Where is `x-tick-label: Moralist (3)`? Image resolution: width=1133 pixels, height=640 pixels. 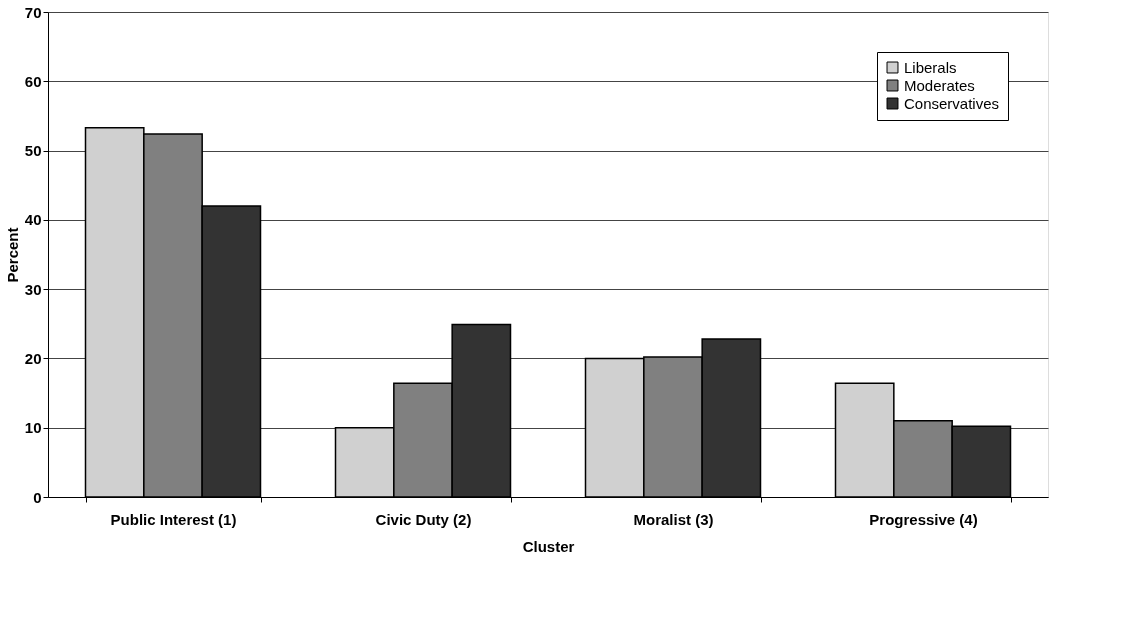 x-tick-label: Moralist (3) is located at coordinates (673, 519).